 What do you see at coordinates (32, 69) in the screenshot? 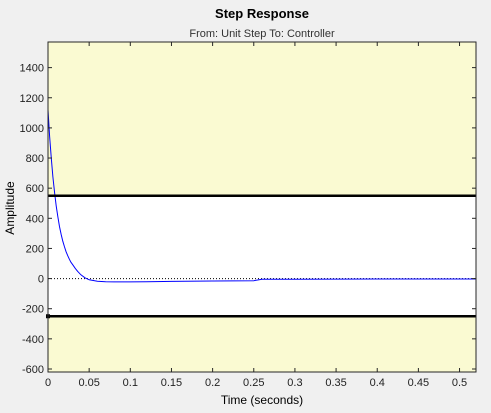
I see `y-tick-label: 1400` at bounding box center [32, 69].